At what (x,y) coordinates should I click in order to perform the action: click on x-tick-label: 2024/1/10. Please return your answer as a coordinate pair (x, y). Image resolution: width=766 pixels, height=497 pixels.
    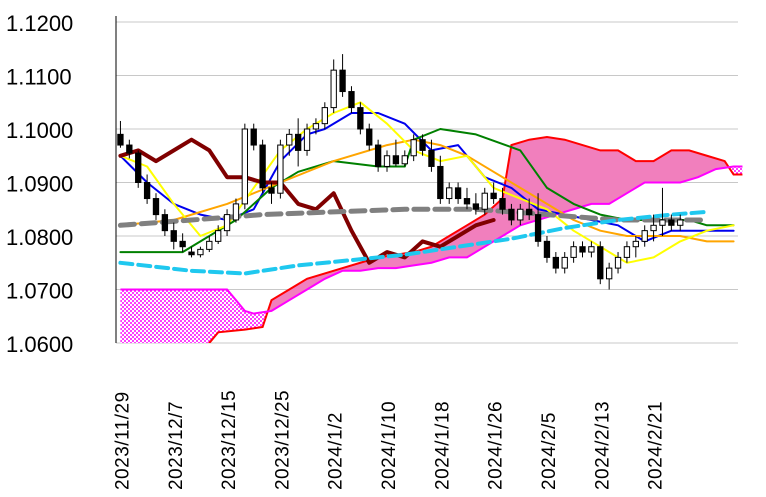
    Looking at the image, I should click on (389, 445).